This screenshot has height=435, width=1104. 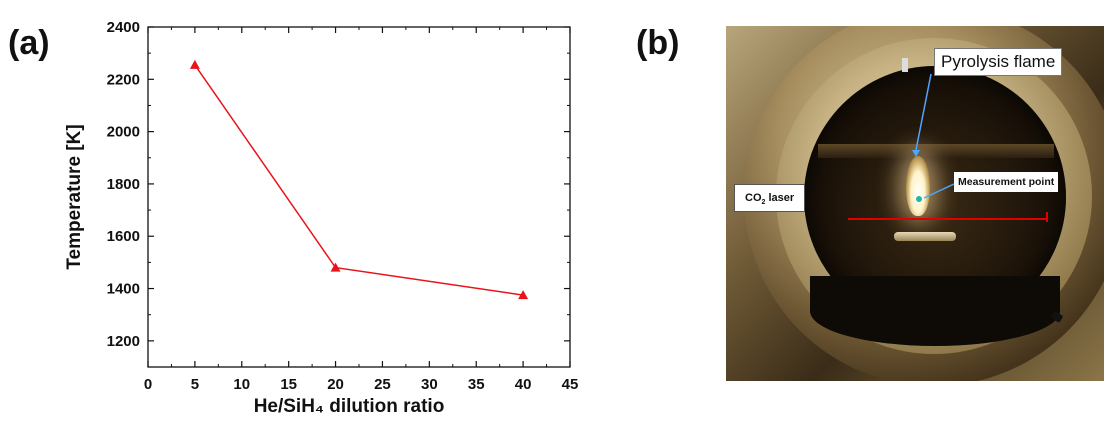 I want to click on x-tick-label: 40, so click(x=523, y=384).